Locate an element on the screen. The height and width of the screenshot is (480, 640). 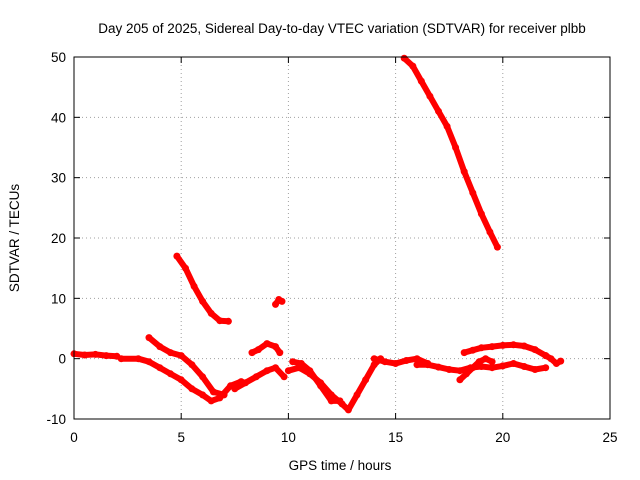
y-tick-label: 20 is located at coordinates (58, 238).